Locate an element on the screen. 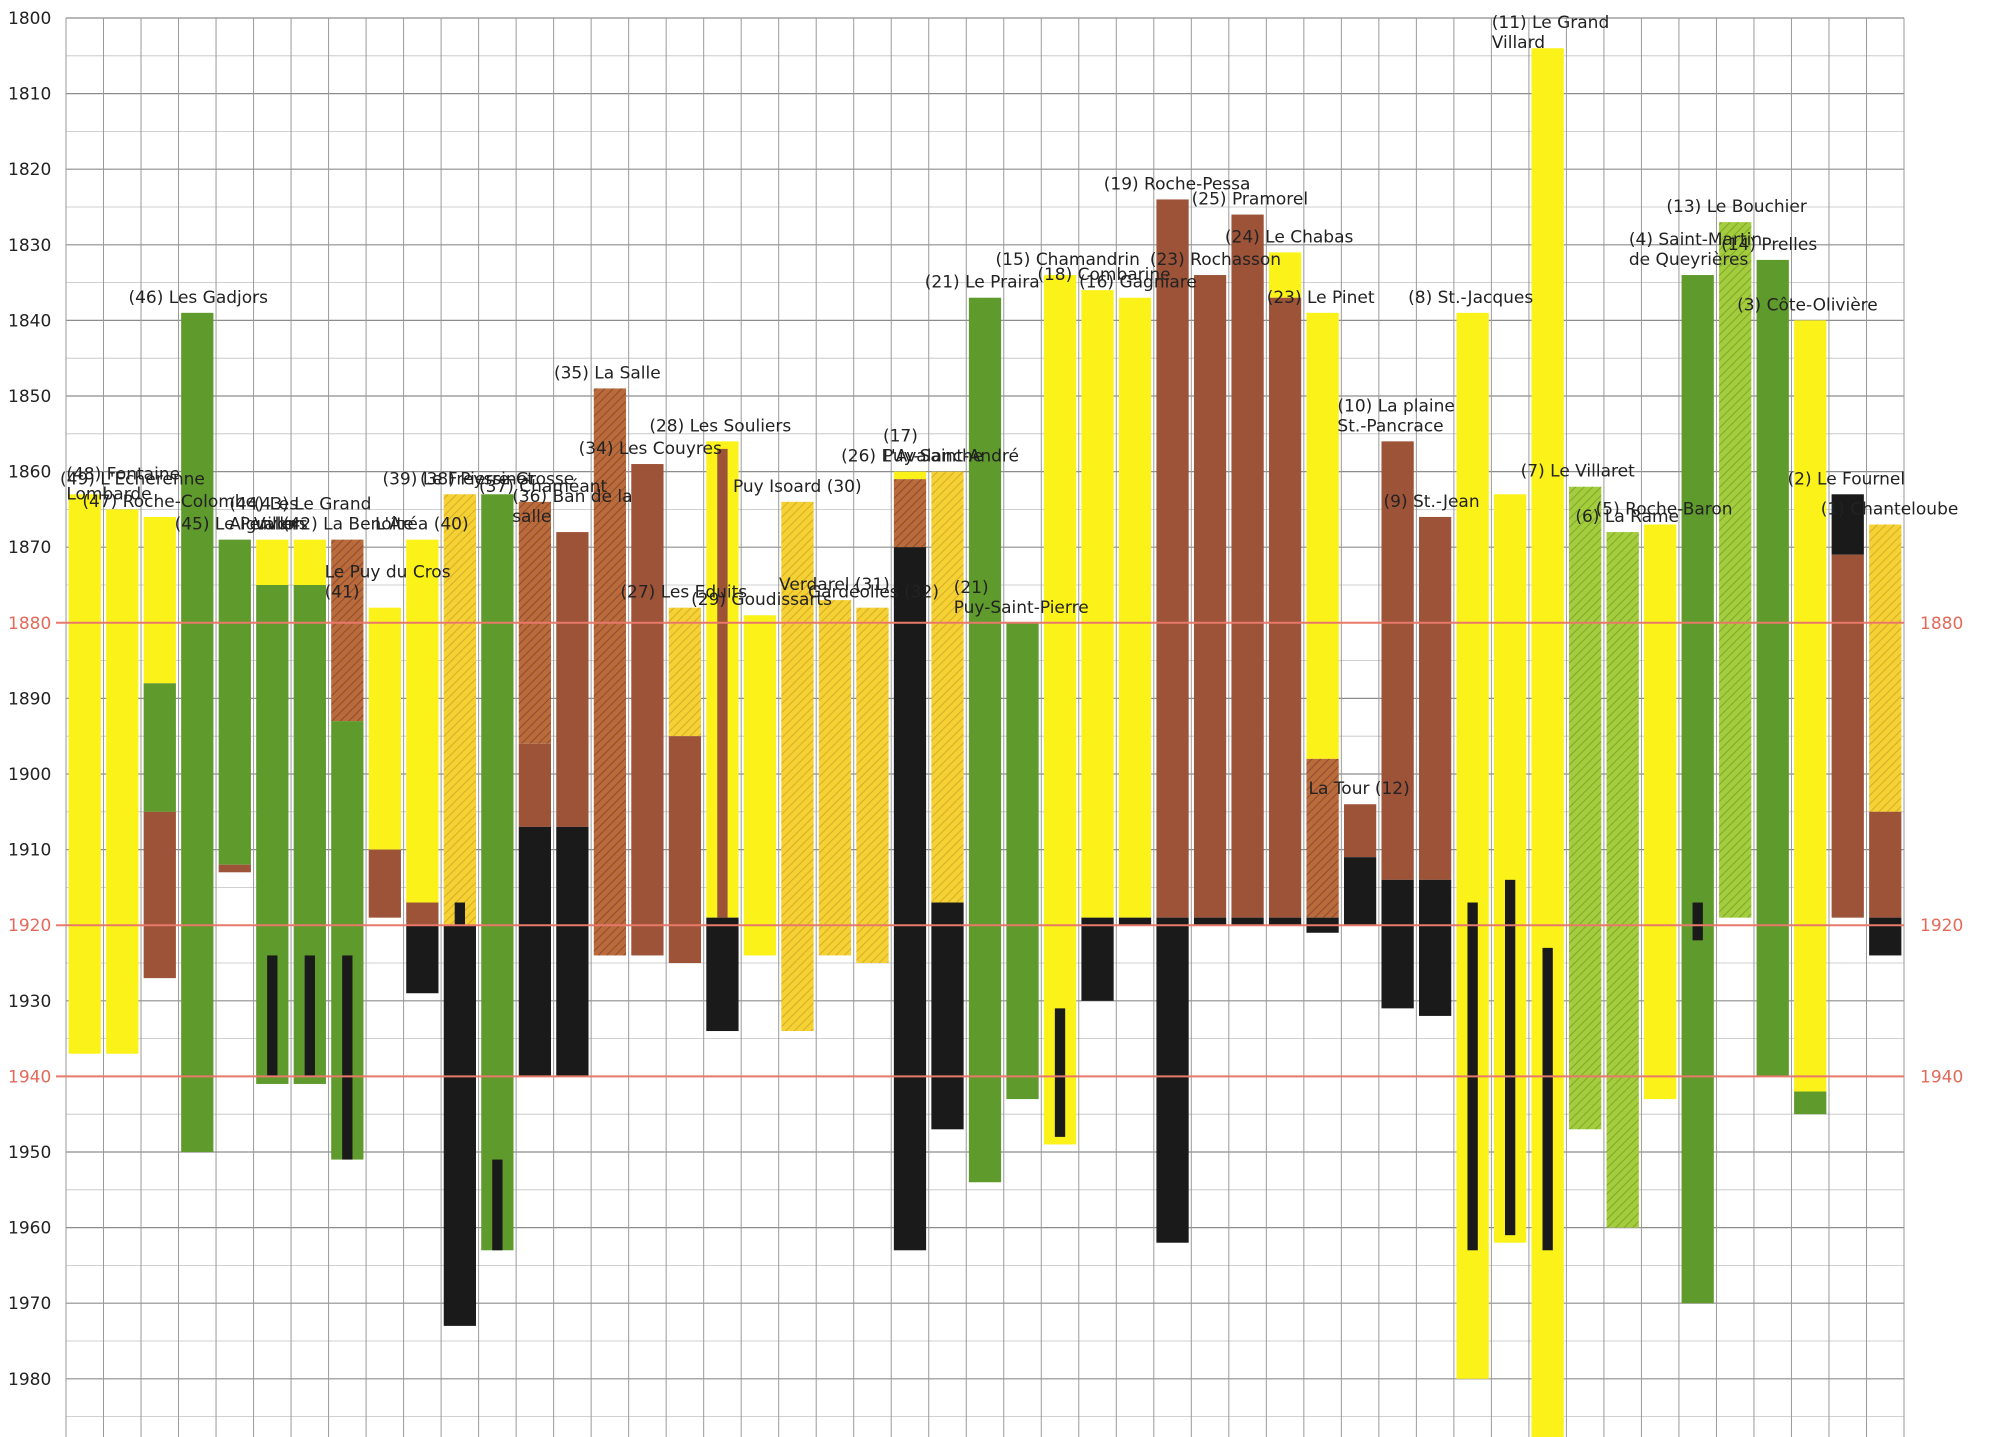 This screenshot has height=1437, width=2005. column-label: (9) St.-Jean is located at coordinates (1432, 502).